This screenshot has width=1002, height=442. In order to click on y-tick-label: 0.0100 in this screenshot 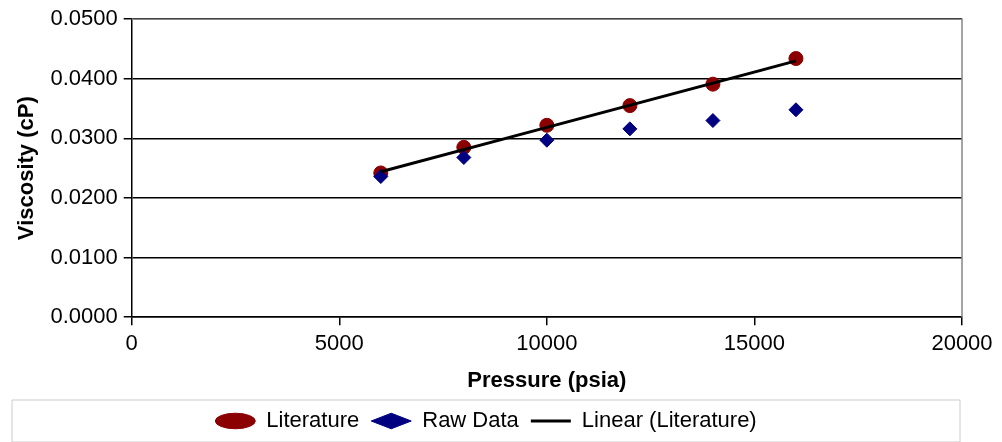, I will do `click(84, 256)`.